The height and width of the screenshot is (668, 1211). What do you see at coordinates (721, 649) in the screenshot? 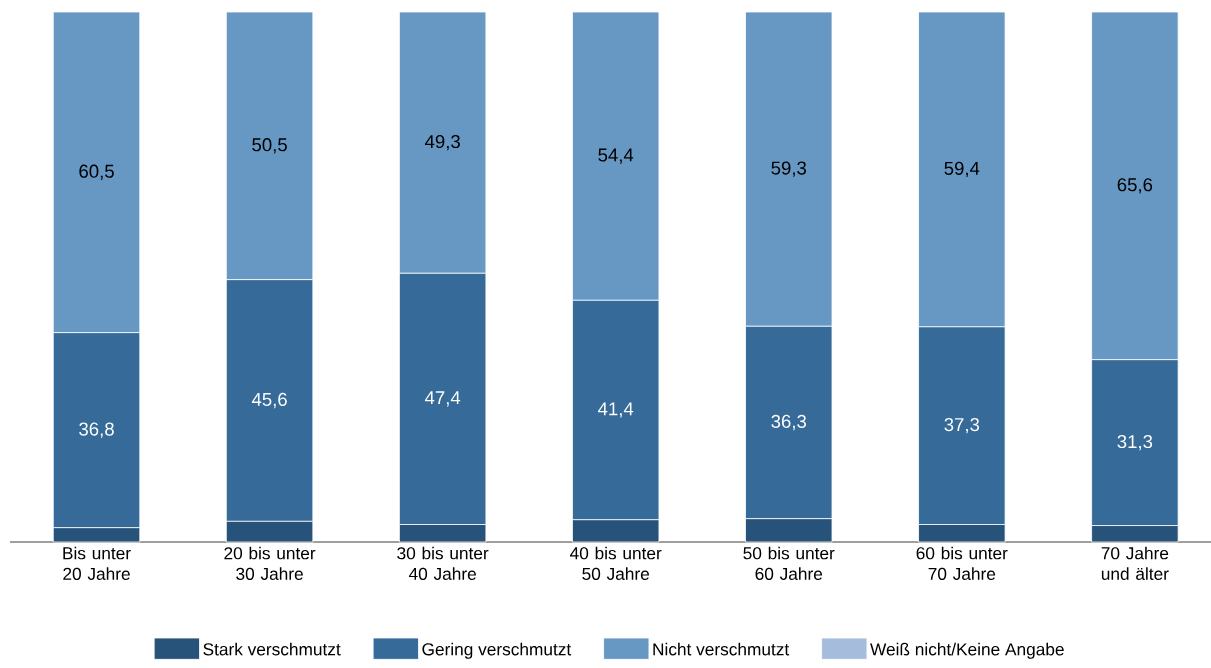
I see `legend-label: Nicht verschmutzt` at bounding box center [721, 649].